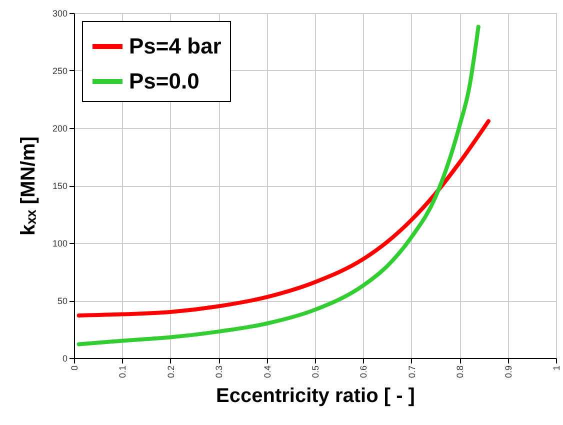  Describe the element at coordinates (75, 368) in the screenshot. I see `x-tick-label: 0` at that location.